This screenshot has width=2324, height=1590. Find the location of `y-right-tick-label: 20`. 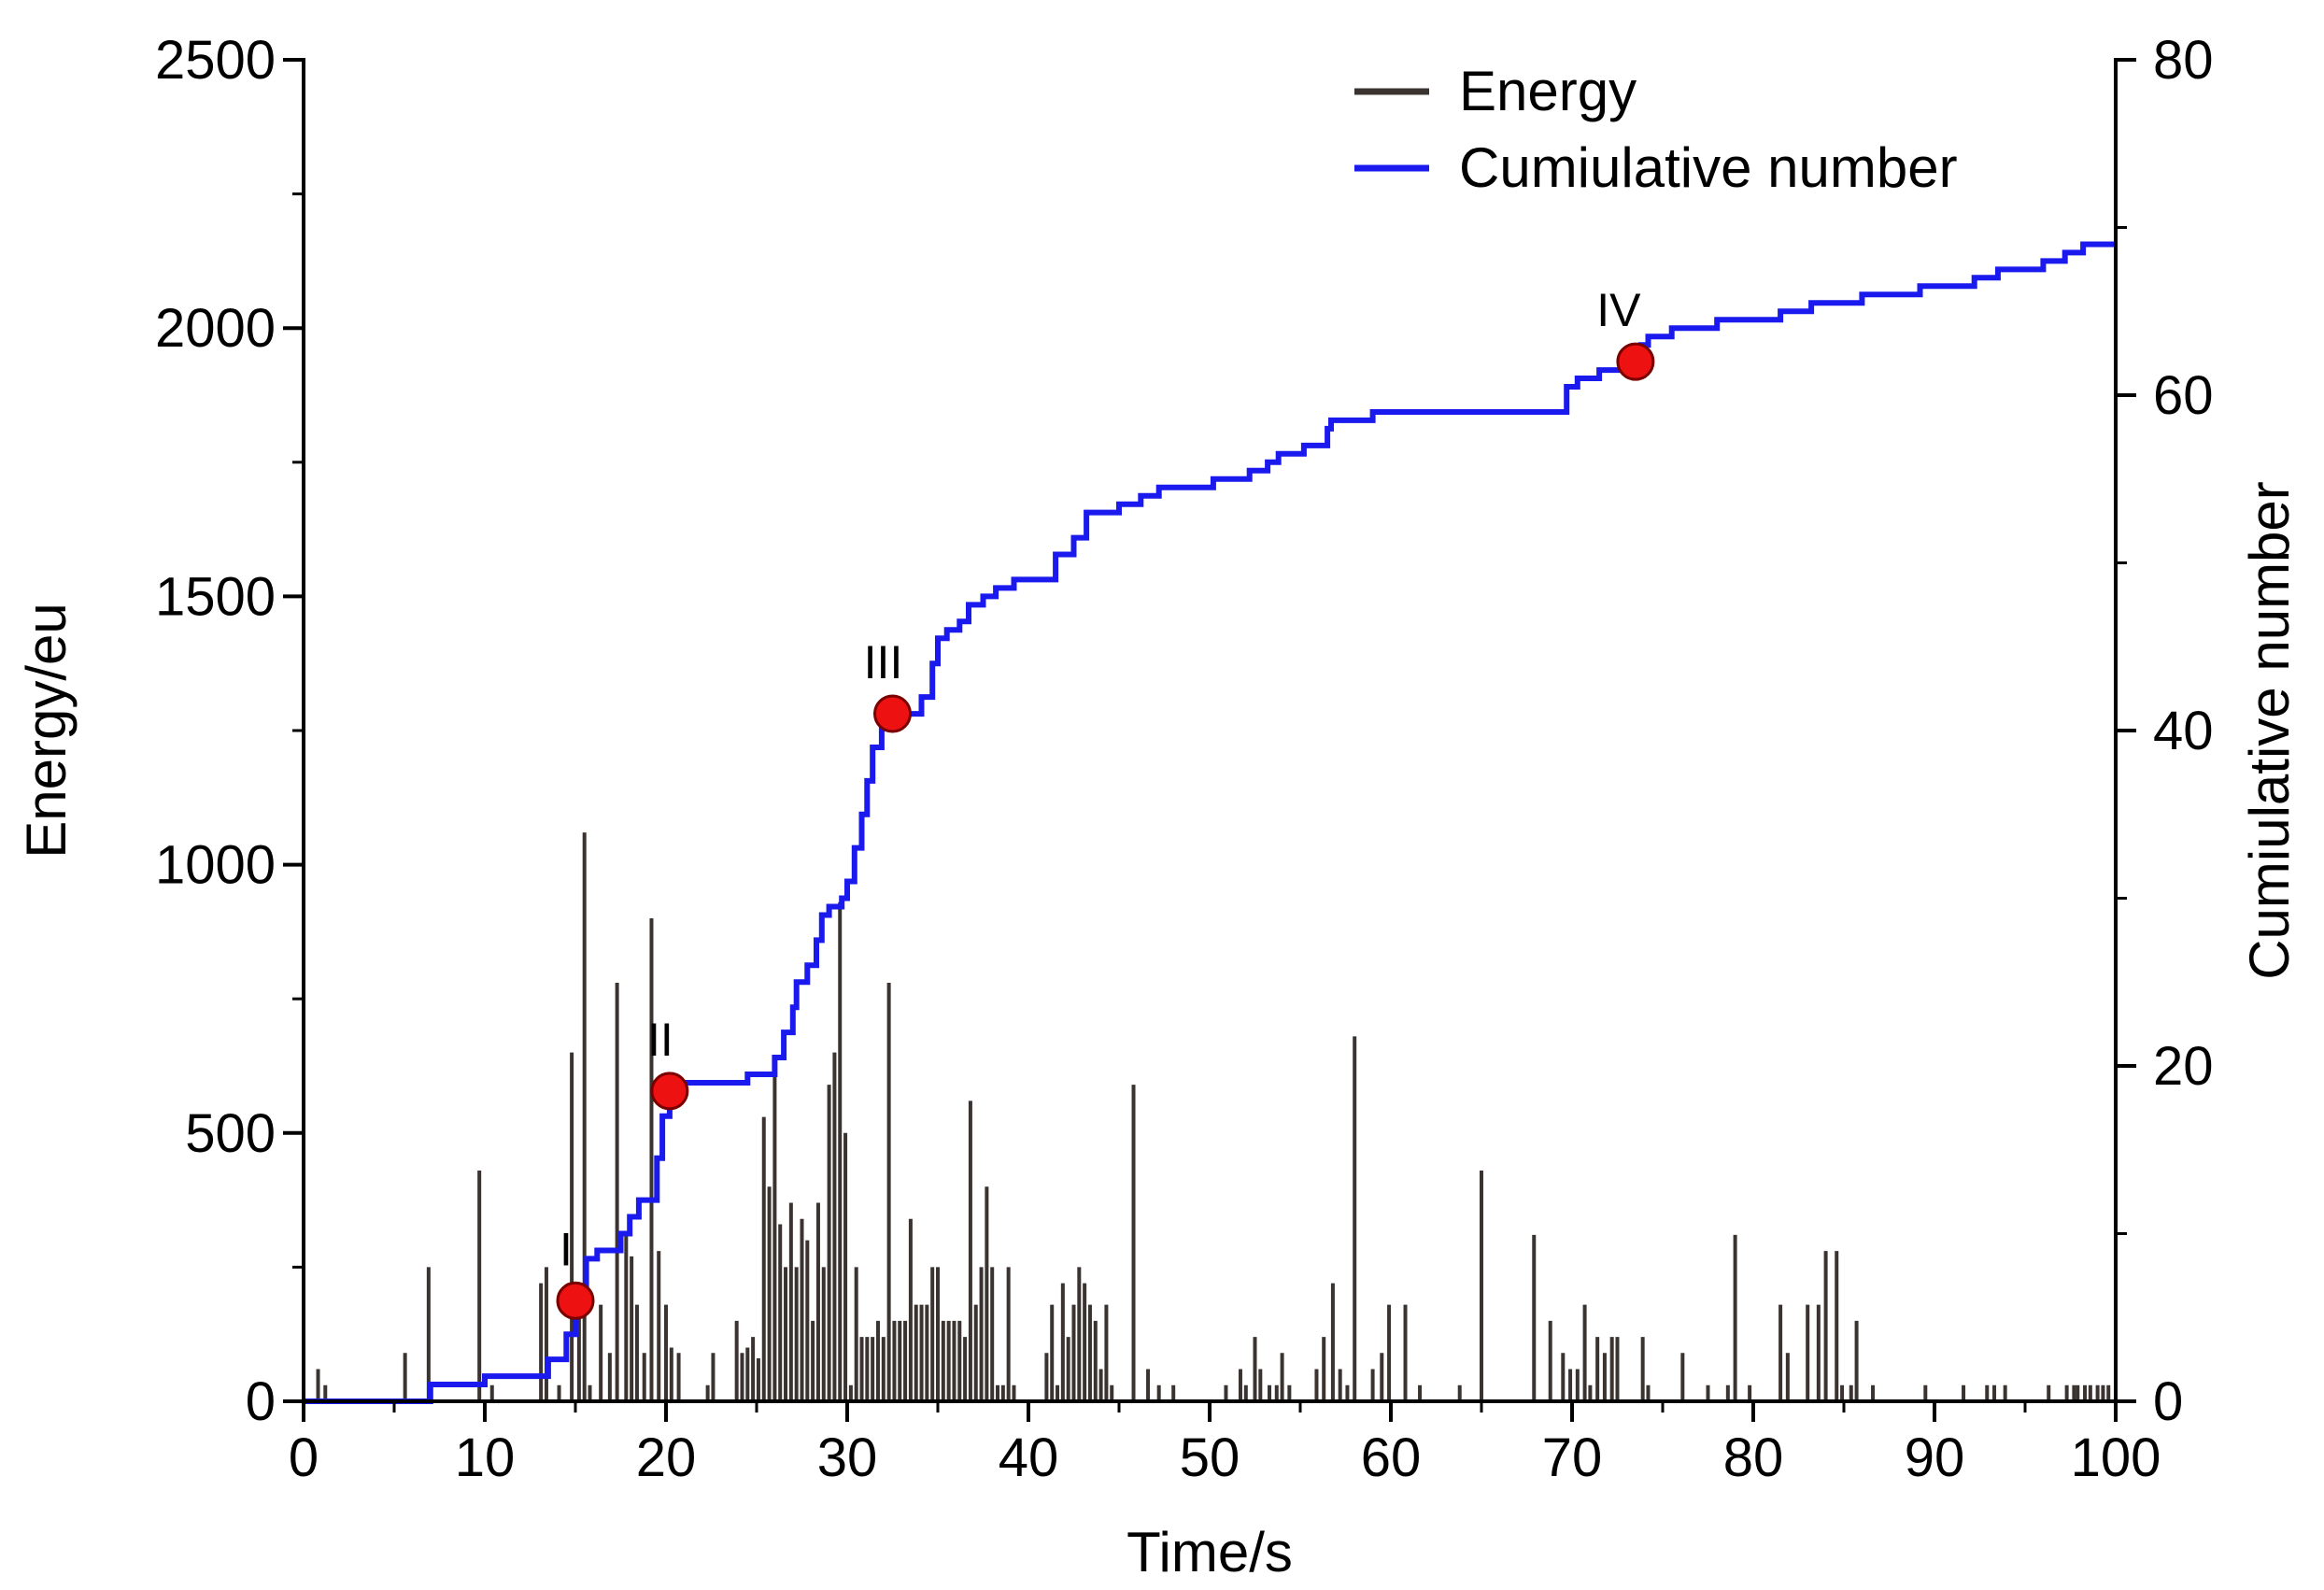

y-right-tick-label: 20 is located at coordinates (2183, 1066).